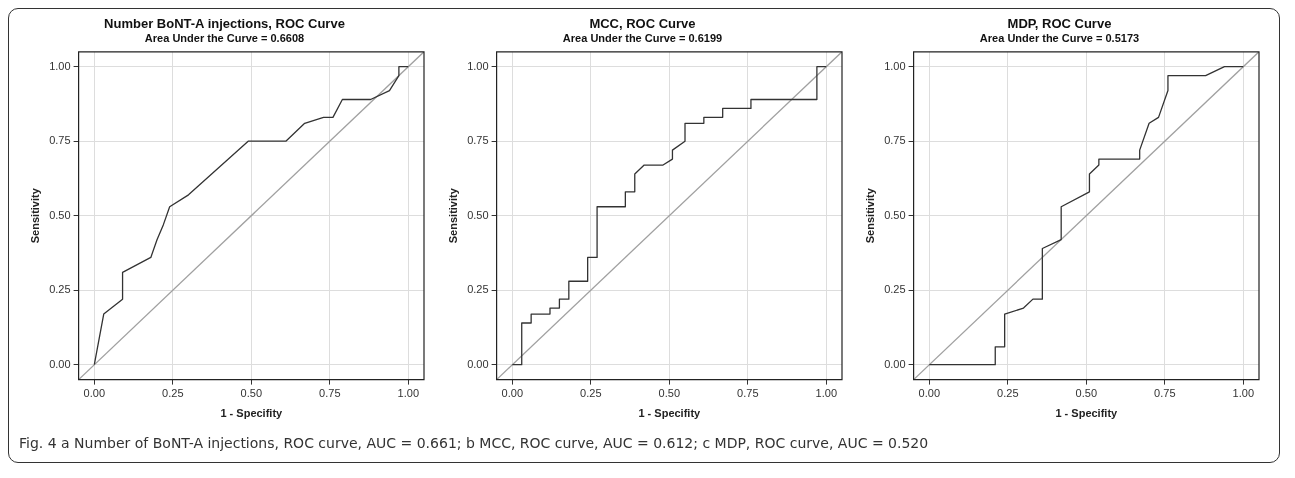 The image size is (1295, 478). What do you see at coordinates (474, 443) in the screenshot?
I see `caption: Fig. 4 a Number of BoNT-A injections, ROC curve, AUC = 0.661; b MCC, ROC curve, AUC = 0.612; c MDP, ROC curve, AUC = 0.520` at bounding box center [474, 443].